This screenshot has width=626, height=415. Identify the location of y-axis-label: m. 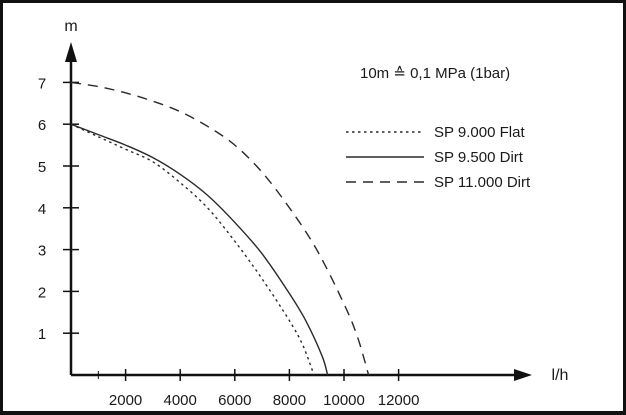
(70, 26).